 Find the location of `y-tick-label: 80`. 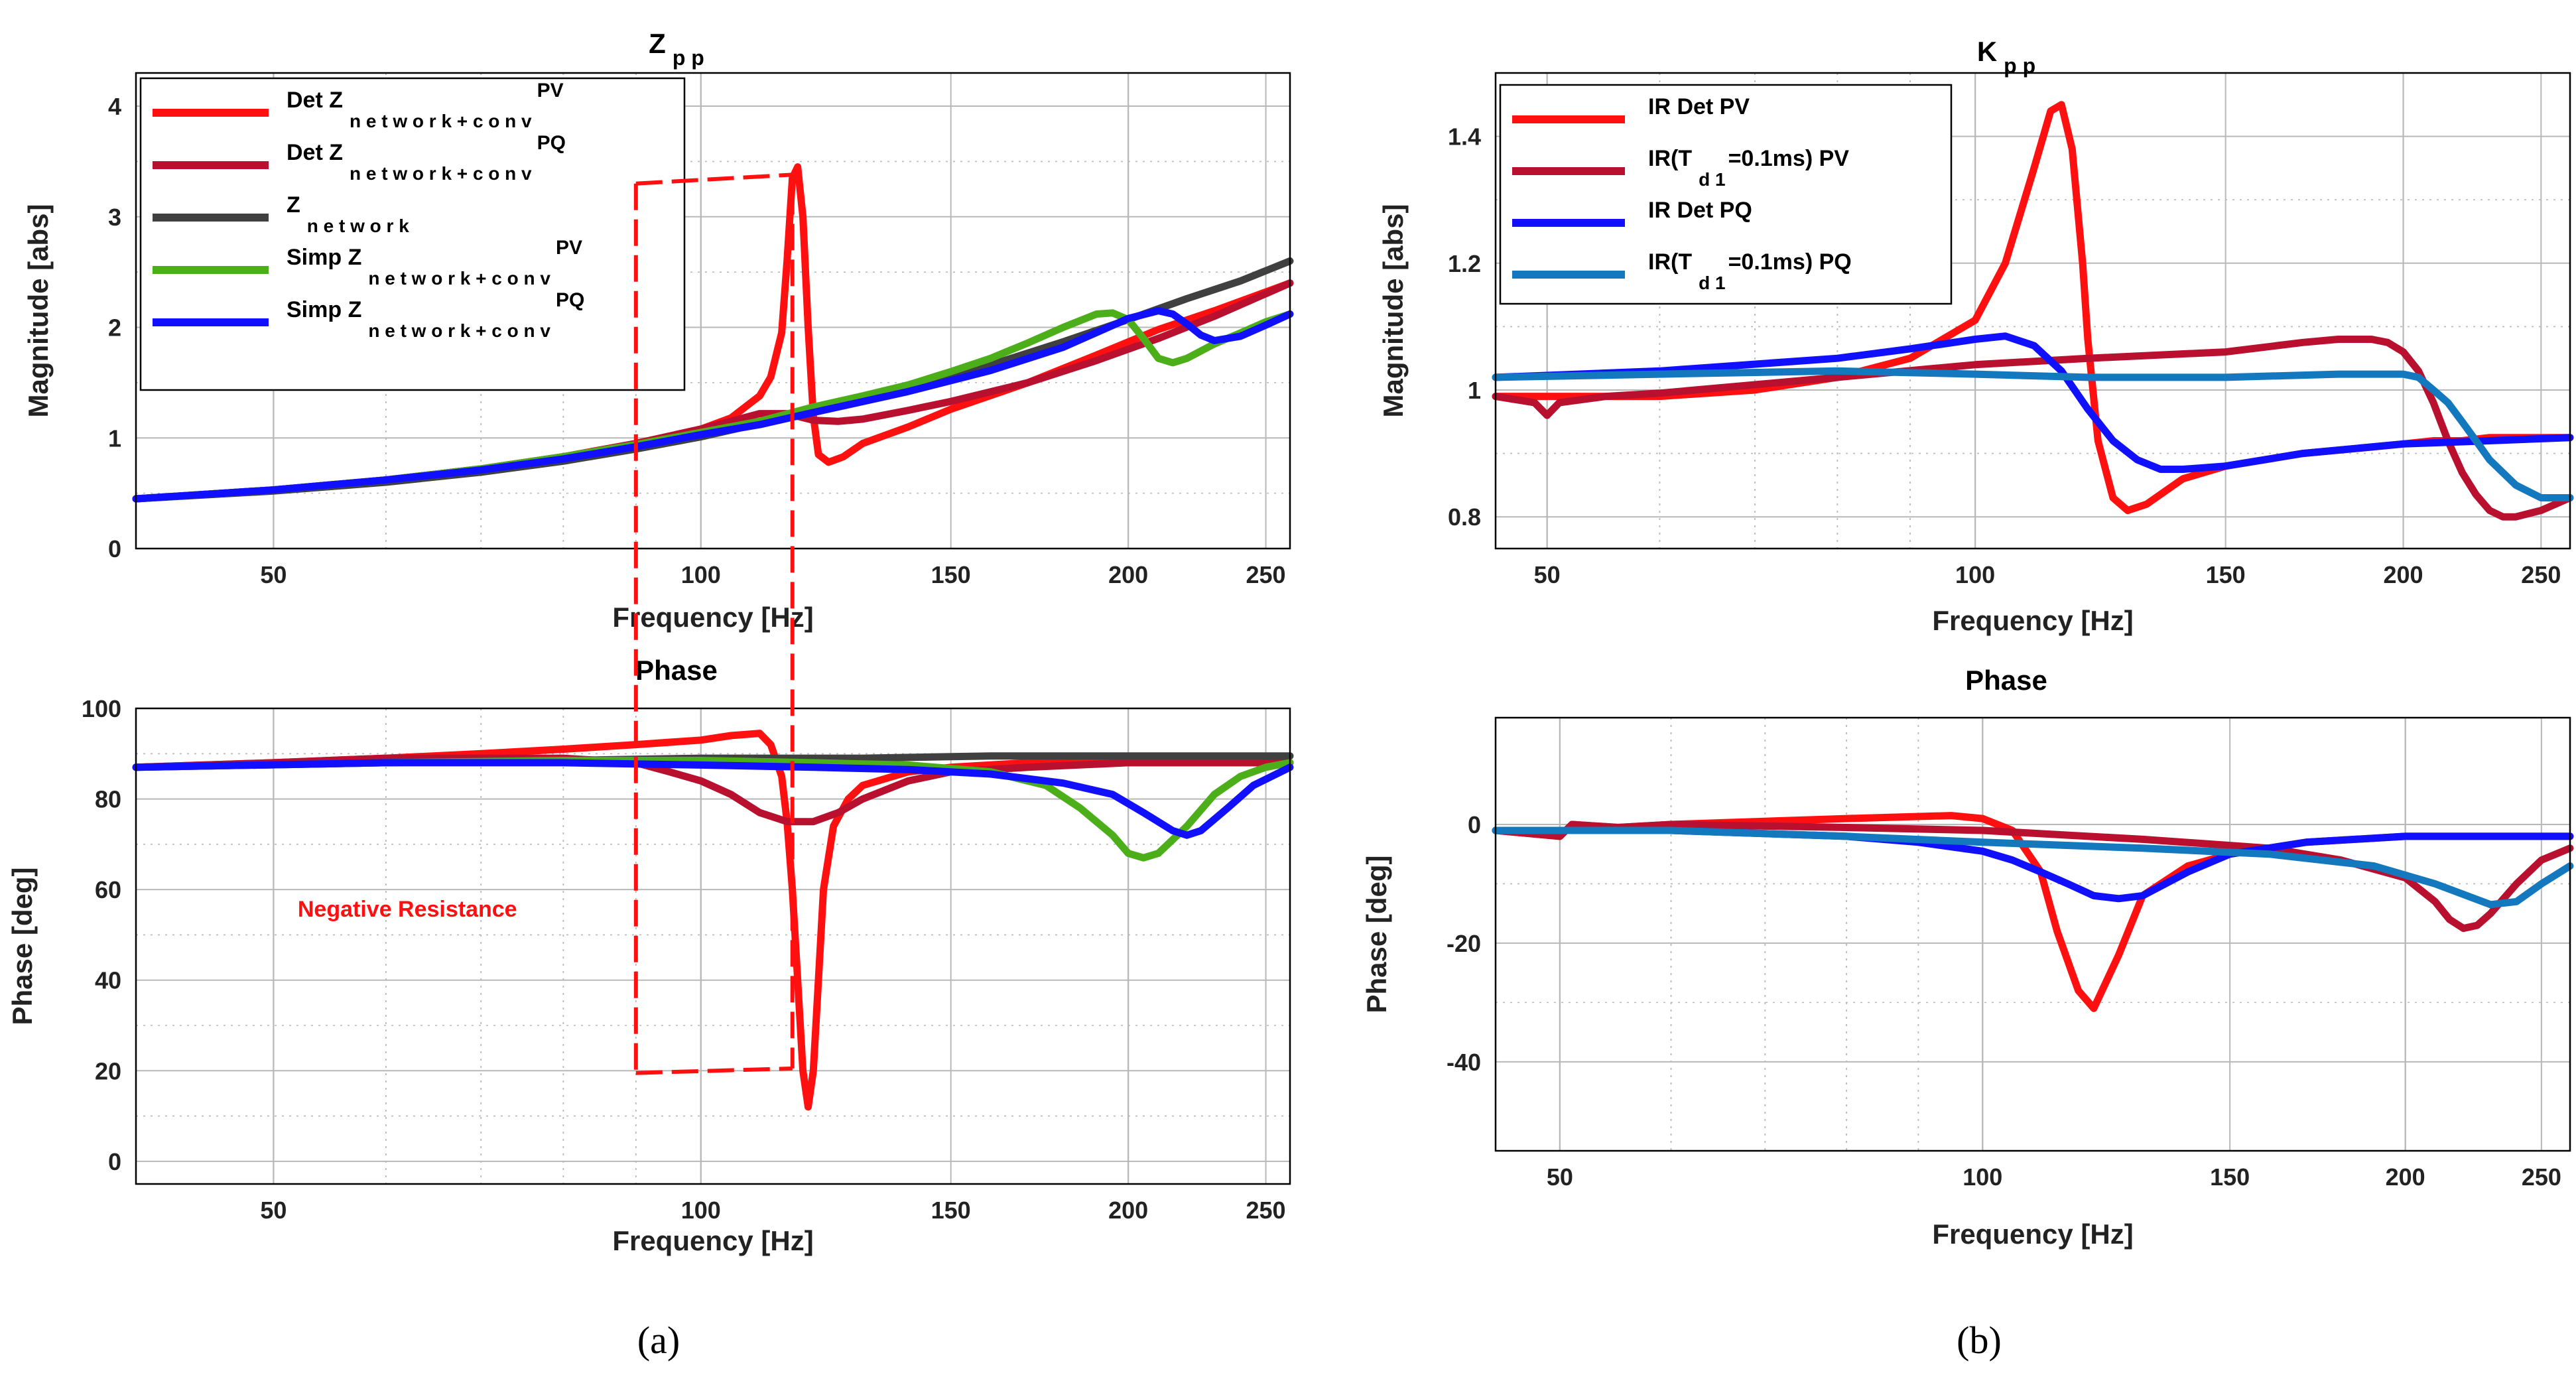

y-tick-label: 80 is located at coordinates (108, 799).